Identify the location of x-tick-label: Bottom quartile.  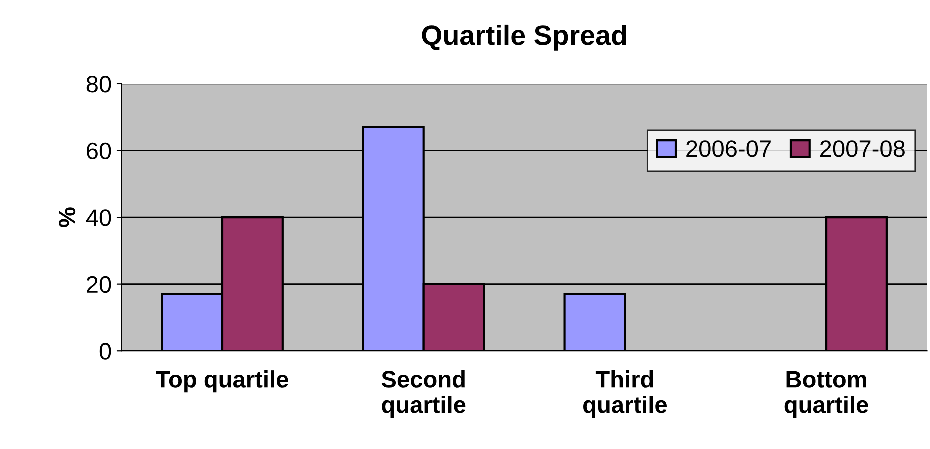
(826, 394).